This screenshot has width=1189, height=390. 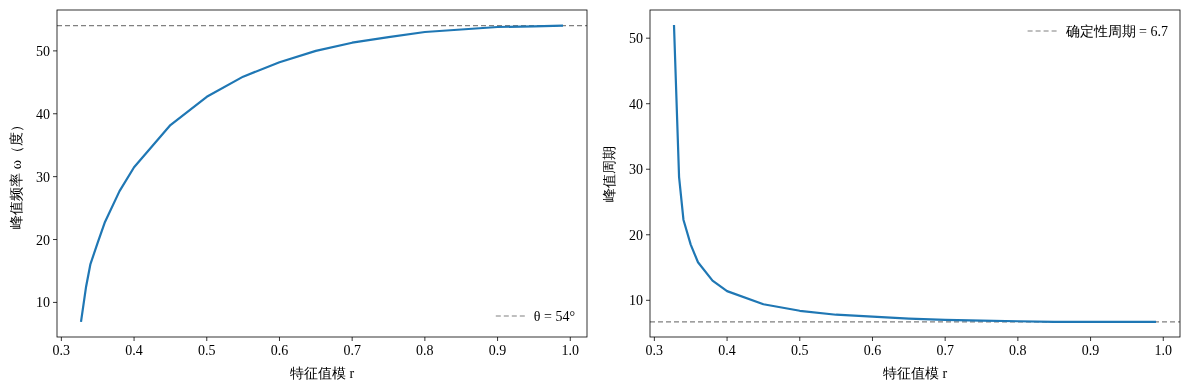 I want to click on legend-label: 确定性周期 = 6.7, so click(x=1116, y=31).